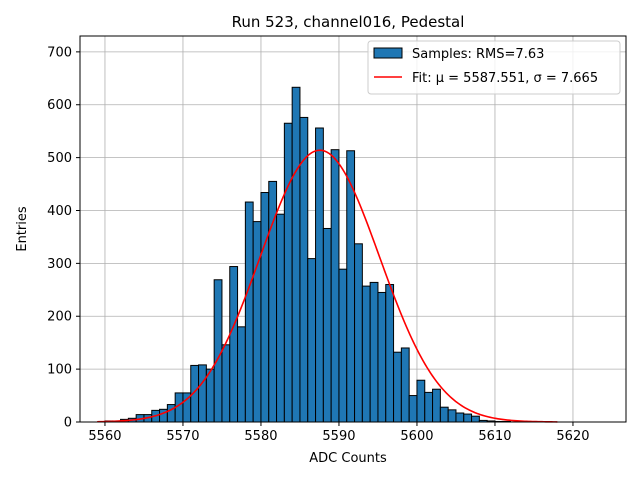  What do you see at coordinates (59, 52) in the screenshot?
I see `y-tick-label: 700` at bounding box center [59, 52].